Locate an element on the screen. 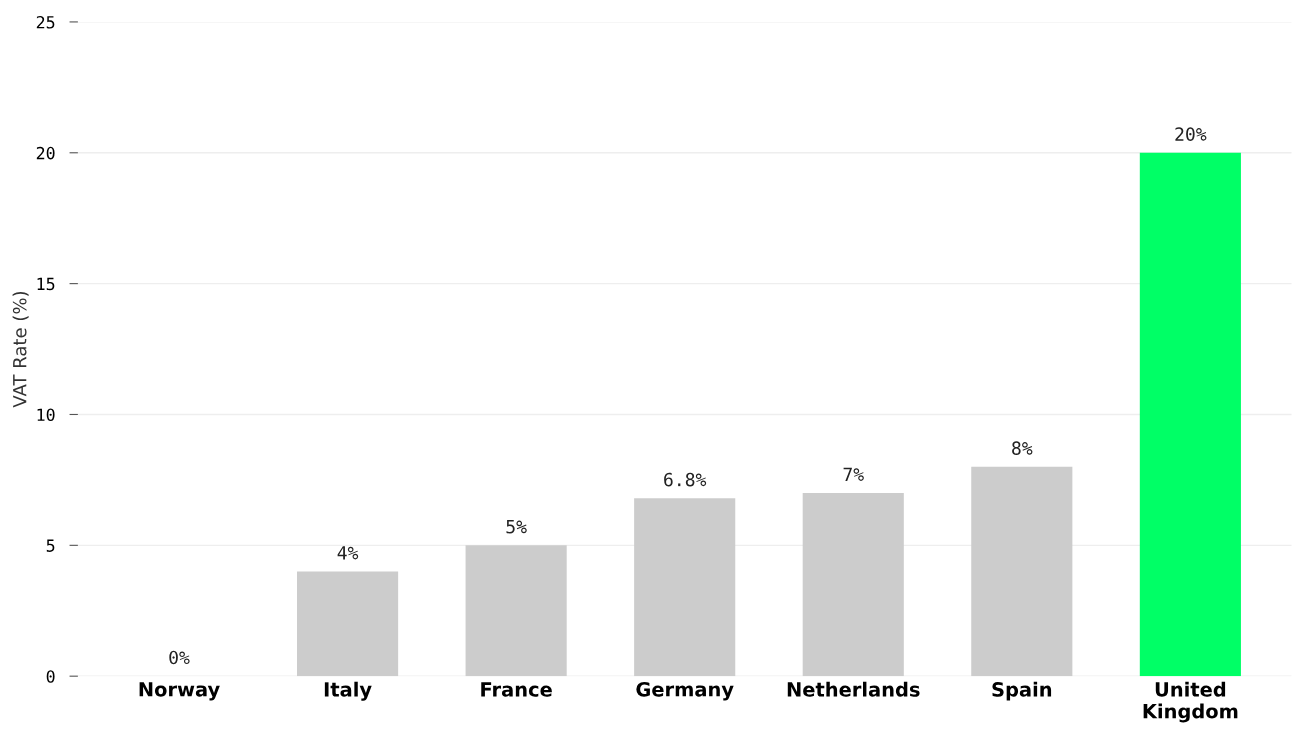 The height and width of the screenshot is (731, 1298). x-tick-label: Italy is located at coordinates (348, 691).